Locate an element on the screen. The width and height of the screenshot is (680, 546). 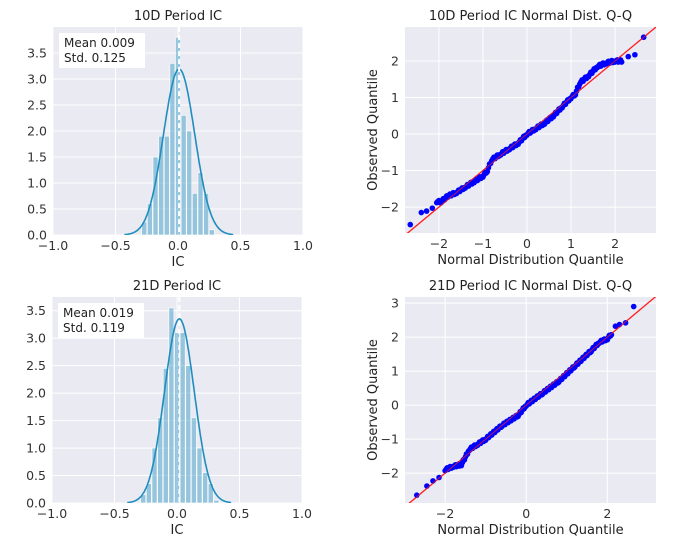
mean-annotation: Mean 0.009 is located at coordinates (99, 43).